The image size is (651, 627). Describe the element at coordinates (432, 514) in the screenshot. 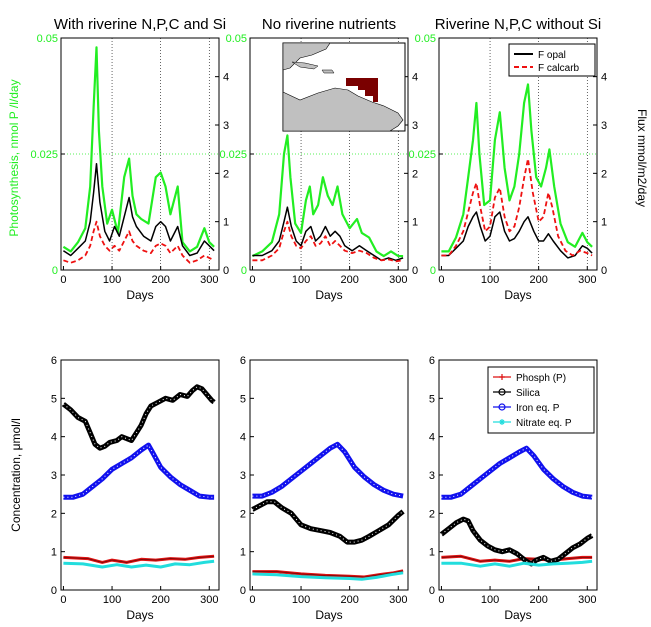

I see `y-tick-label: 2` at that location.